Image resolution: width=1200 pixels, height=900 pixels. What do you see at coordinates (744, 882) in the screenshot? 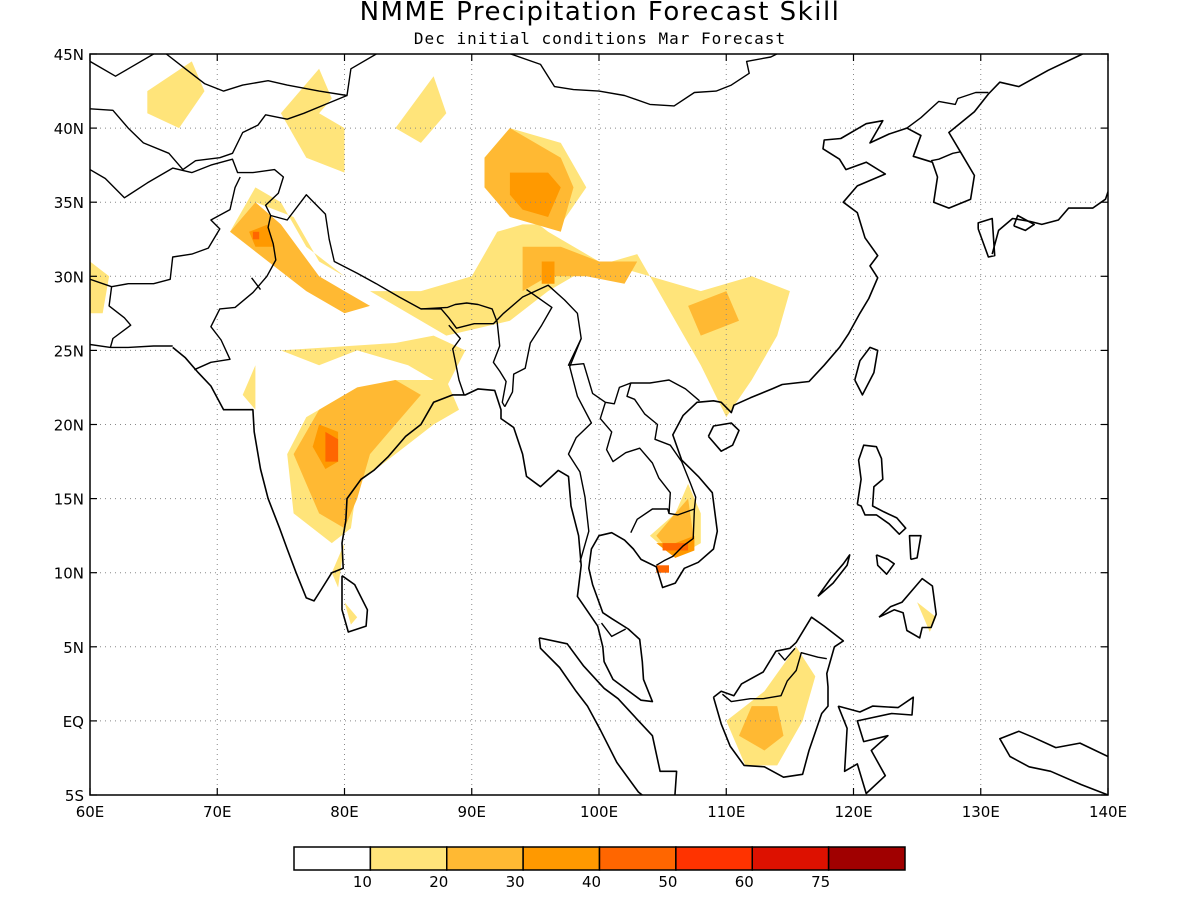
I see `colorbar-label: 60` at bounding box center [744, 882].